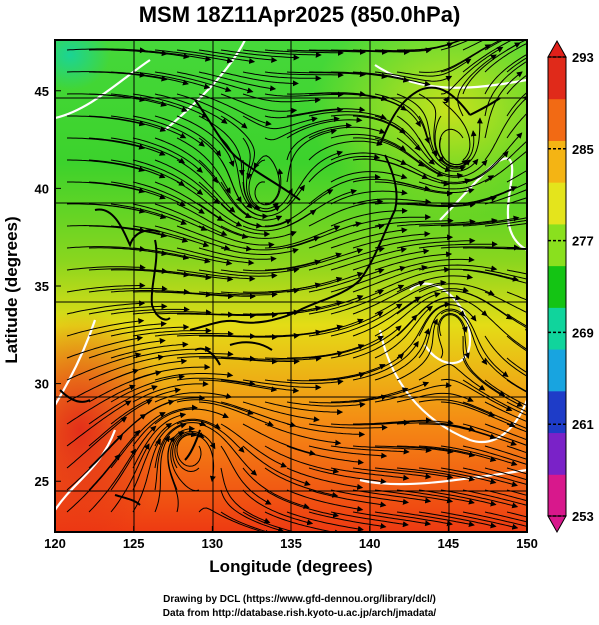  What do you see at coordinates (448, 543) in the screenshot?
I see `x-tick-label: 145` at bounding box center [448, 543].